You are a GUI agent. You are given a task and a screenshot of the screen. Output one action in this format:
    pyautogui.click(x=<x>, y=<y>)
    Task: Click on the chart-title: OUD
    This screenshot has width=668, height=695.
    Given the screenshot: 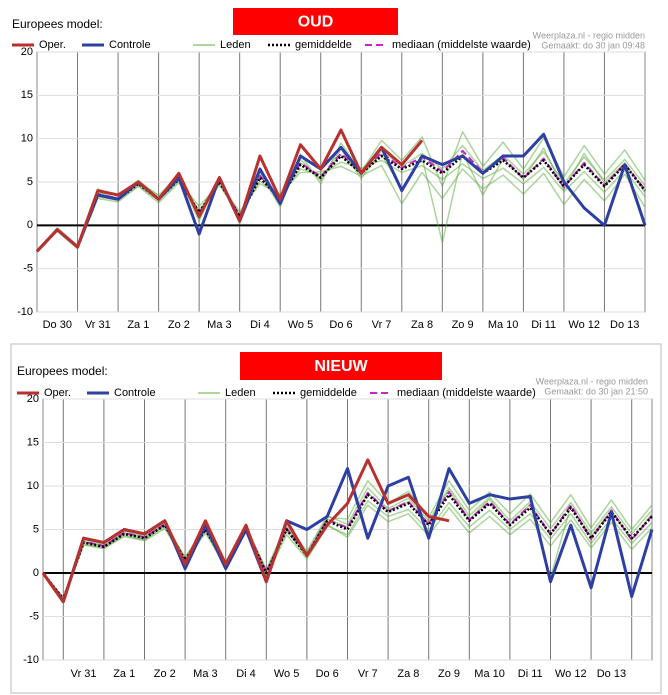 What is the action you would take?
    pyautogui.click(x=316, y=22)
    